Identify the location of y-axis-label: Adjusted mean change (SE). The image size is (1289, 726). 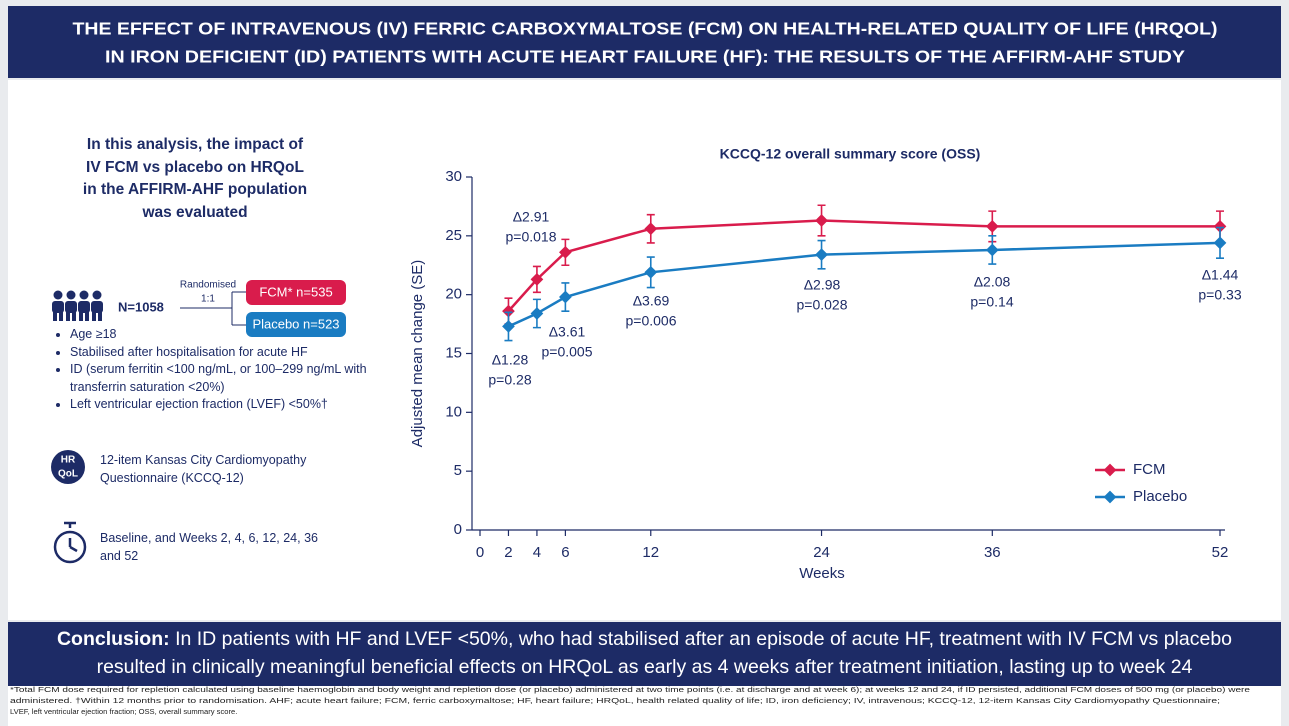
(417, 354).